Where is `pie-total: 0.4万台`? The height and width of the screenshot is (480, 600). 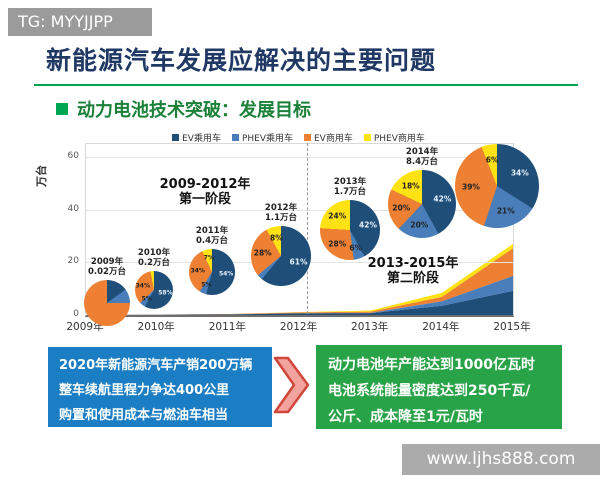
pie-total: 0.4万台 is located at coordinates (212, 241).